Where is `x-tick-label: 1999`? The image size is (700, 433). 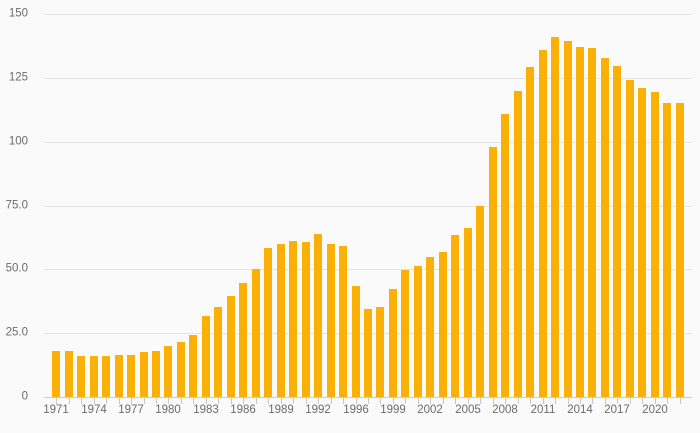
x-tick-label: 1999 is located at coordinates (393, 410).